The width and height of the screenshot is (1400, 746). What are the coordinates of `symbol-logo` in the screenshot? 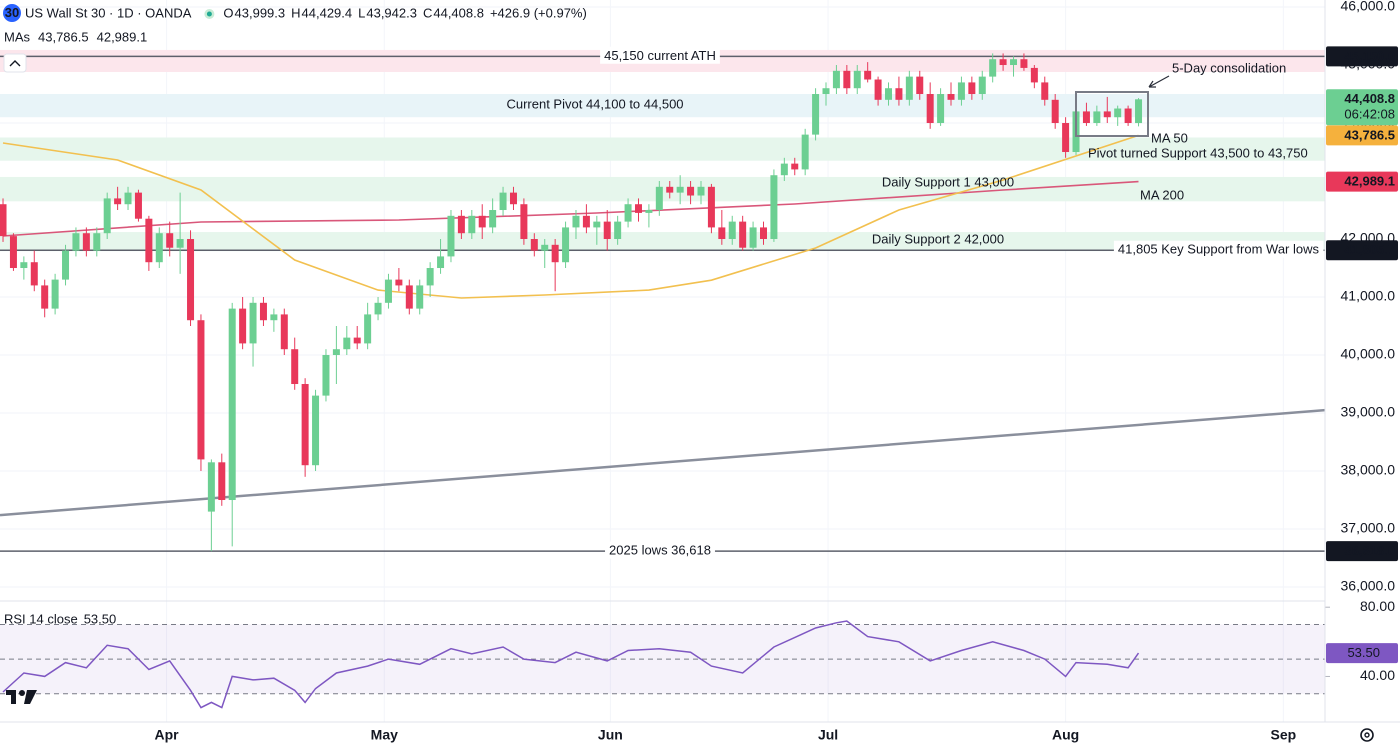 It's located at (12, 13).